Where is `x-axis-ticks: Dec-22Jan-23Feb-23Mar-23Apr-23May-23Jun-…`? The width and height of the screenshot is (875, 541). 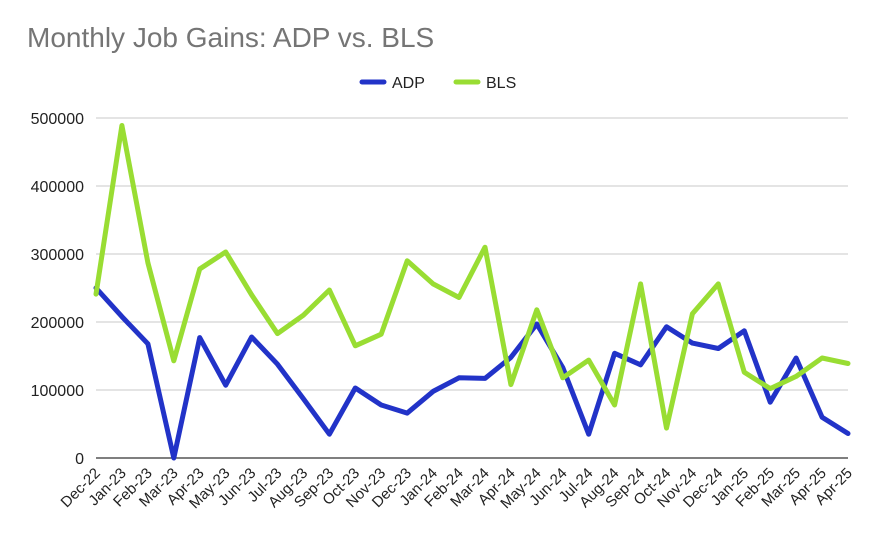
x-axis-ticks: Dec-22Jan-23Feb-23Mar-23Apr-23May-23Jun-… is located at coordinates (457, 488).